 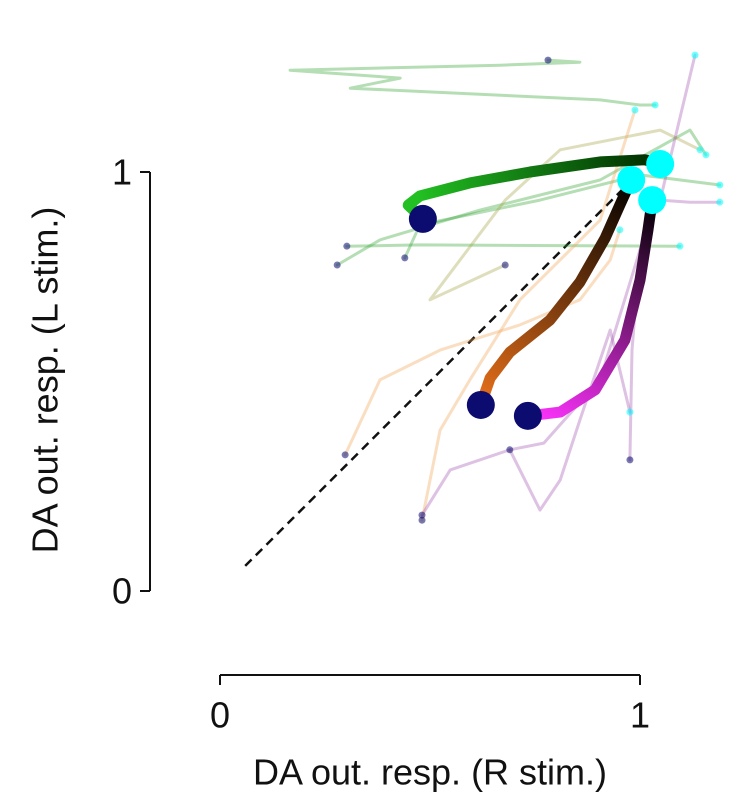 What do you see at coordinates (122, 172) in the screenshot?
I see `y-tick-label: 1` at bounding box center [122, 172].